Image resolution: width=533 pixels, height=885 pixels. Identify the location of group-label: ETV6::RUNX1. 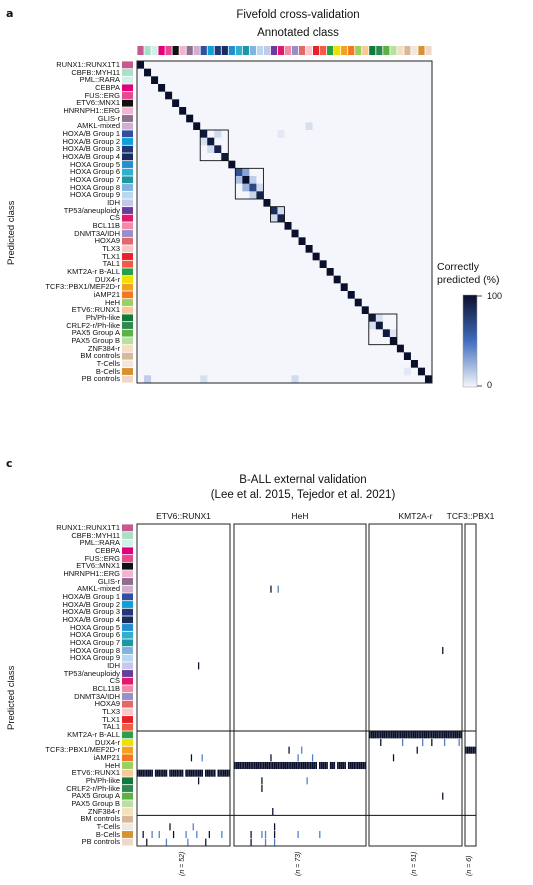
(183, 516).